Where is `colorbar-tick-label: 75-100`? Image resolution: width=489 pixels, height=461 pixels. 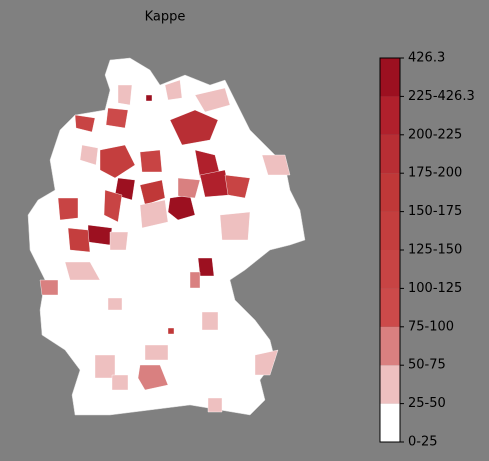
colorbar-tick-label: 75-100 is located at coordinates (431, 326).